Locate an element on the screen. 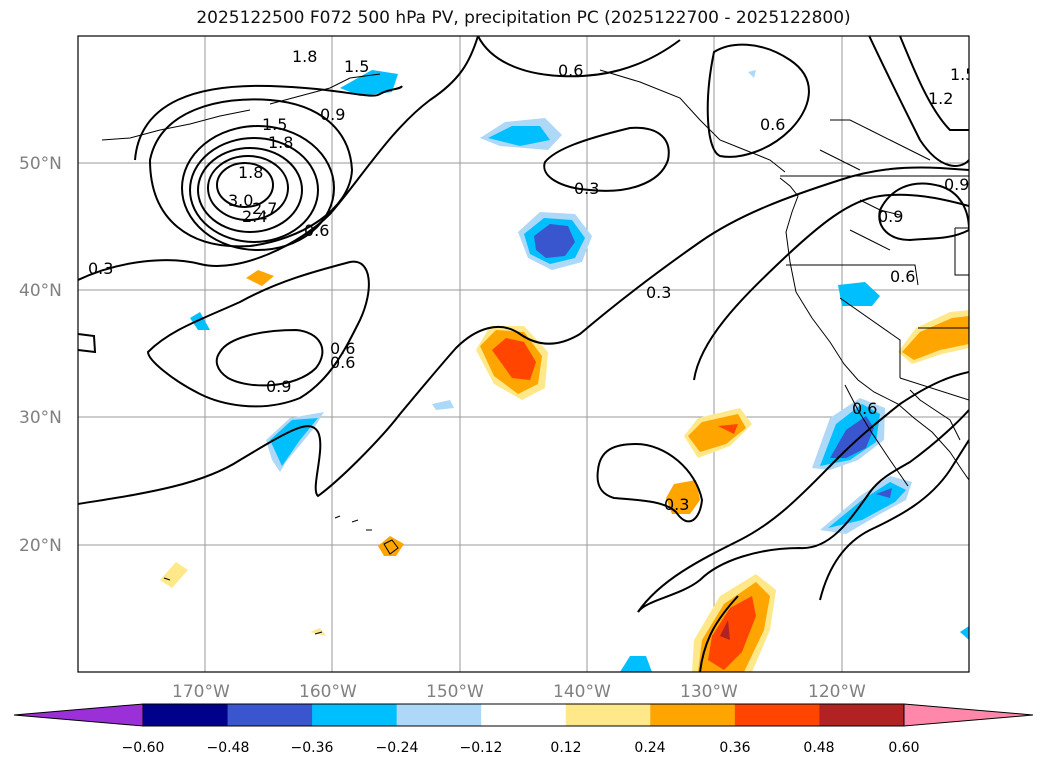  colorbar-tick: −0.12 is located at coordinates (481, 748).